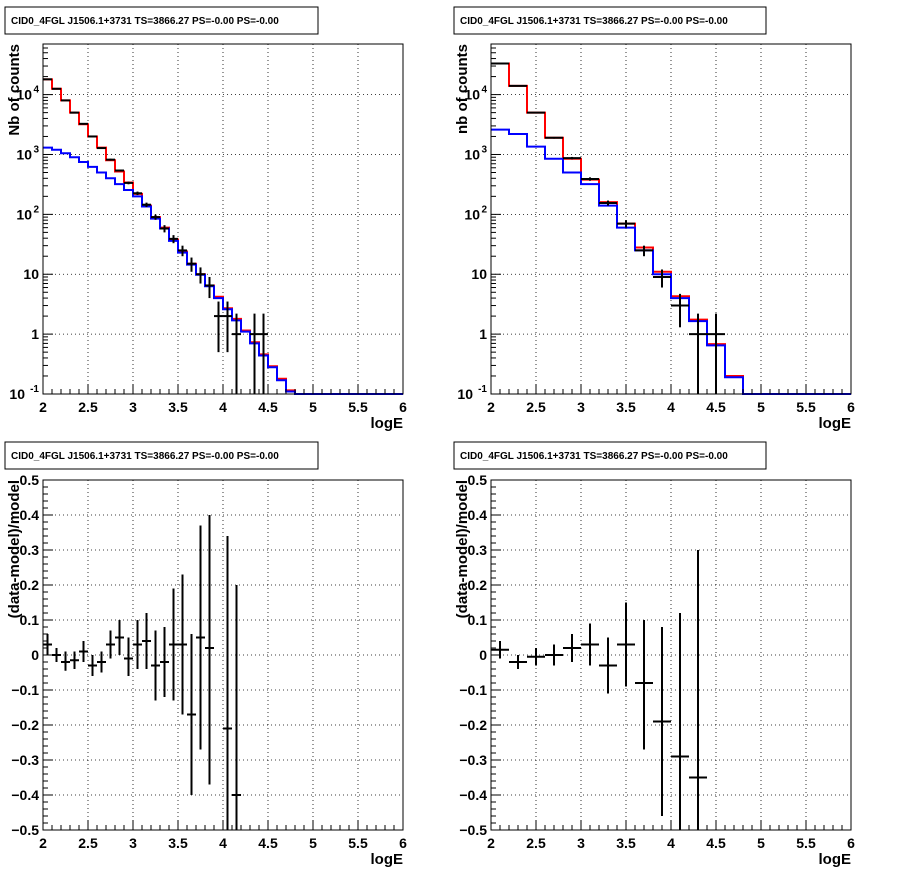 This screenshot has height=875, width=898. Describe the element at coordinates (478, 515) in the screenshot. I see `y-tick-label: 0.4` at that location.